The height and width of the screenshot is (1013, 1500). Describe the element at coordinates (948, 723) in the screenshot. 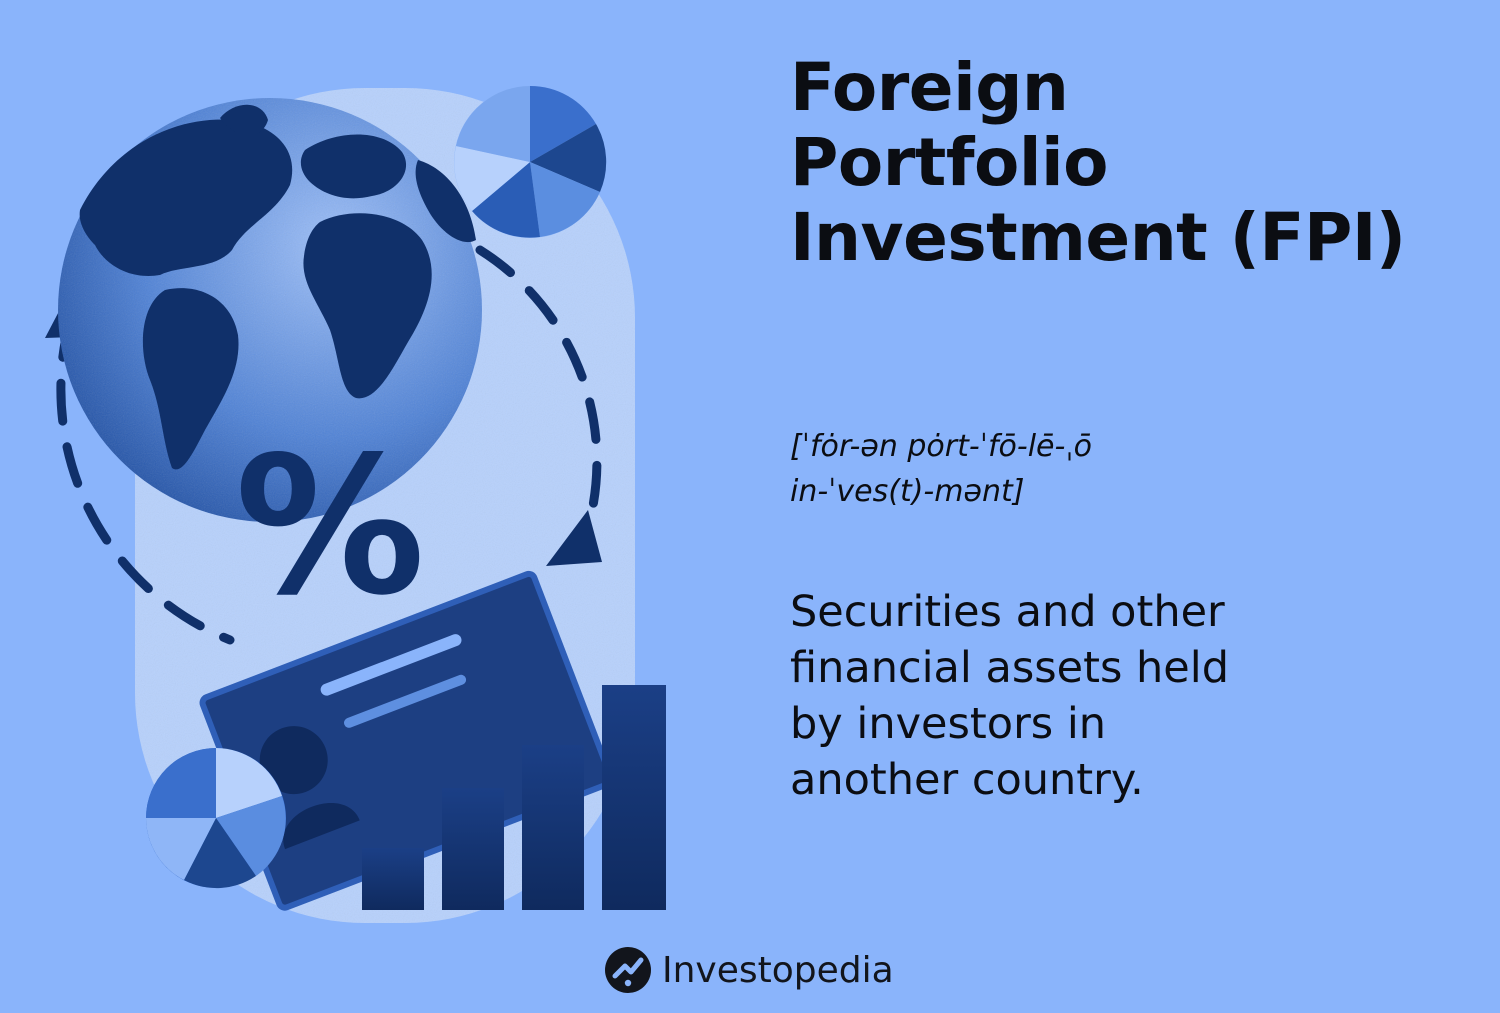

I see `definition-line: by investors in` at that location.